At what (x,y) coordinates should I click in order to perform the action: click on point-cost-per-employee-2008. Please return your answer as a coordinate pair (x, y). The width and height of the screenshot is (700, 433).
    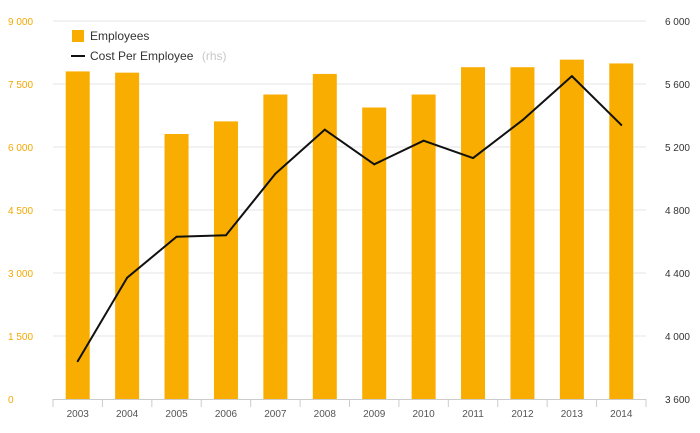
    Looking at the image, I should click on (324, 129).